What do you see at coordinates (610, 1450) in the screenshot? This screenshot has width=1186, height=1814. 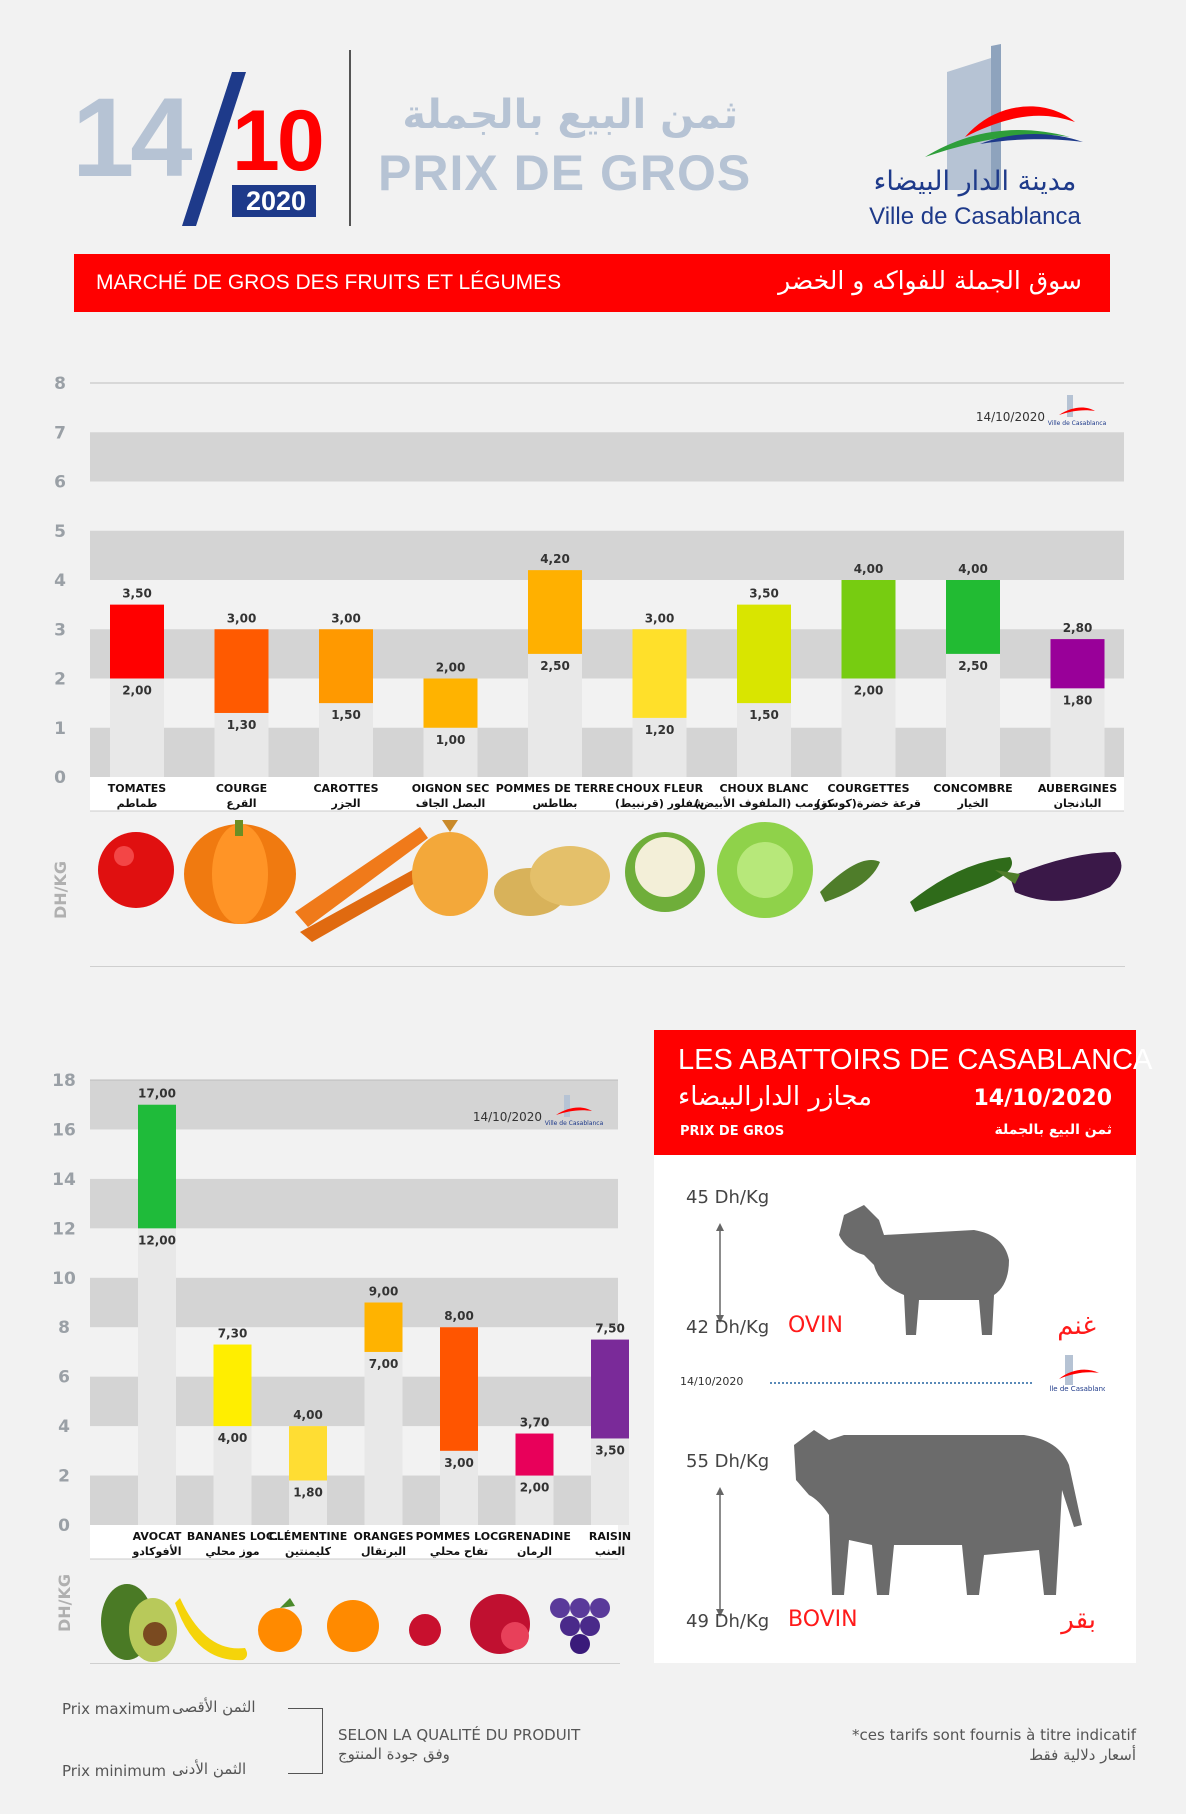 I see `min-price-label: 3,50` at bounding box center [610, 1450].